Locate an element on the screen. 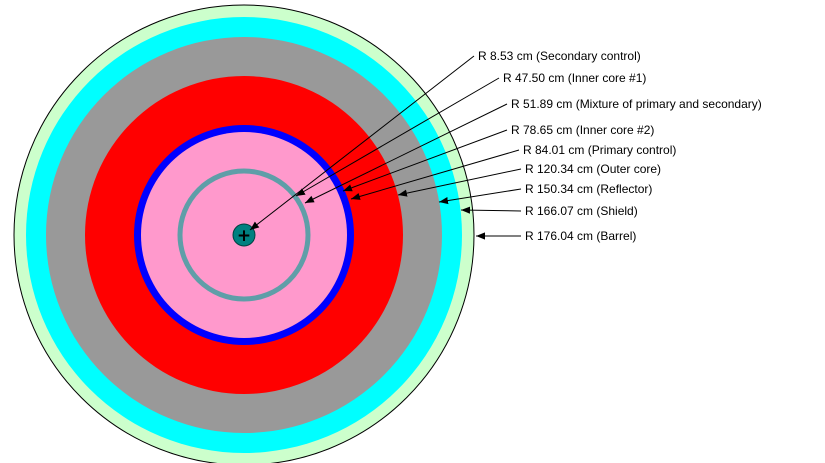  center-mark: + is located at coordinates (244, 236).